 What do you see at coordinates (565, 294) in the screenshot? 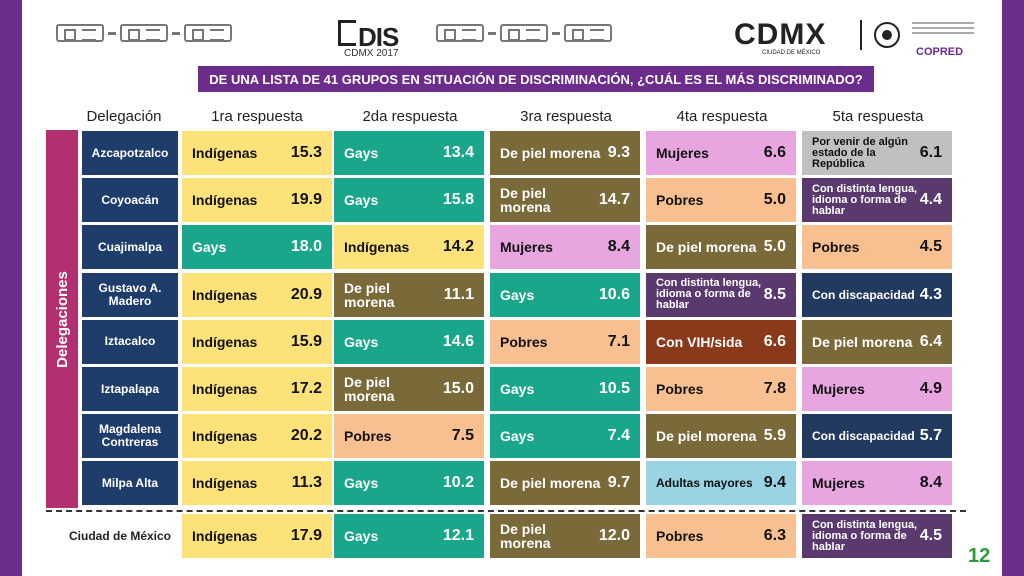
I see `response-cell: Gays 10.6` at bounding box center [565, 294].